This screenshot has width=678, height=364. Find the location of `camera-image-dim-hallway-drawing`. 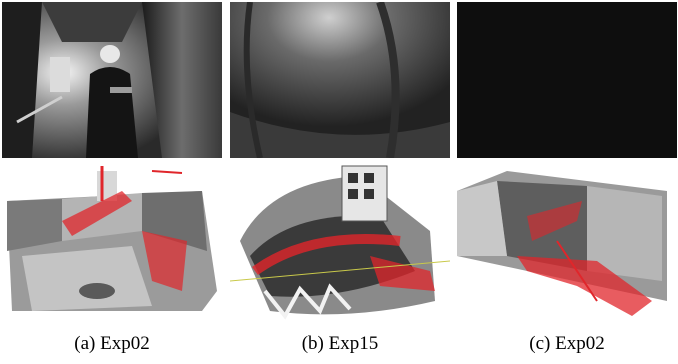

camera-image-dim-hallway-drawing is located at coordinates (340, 80).